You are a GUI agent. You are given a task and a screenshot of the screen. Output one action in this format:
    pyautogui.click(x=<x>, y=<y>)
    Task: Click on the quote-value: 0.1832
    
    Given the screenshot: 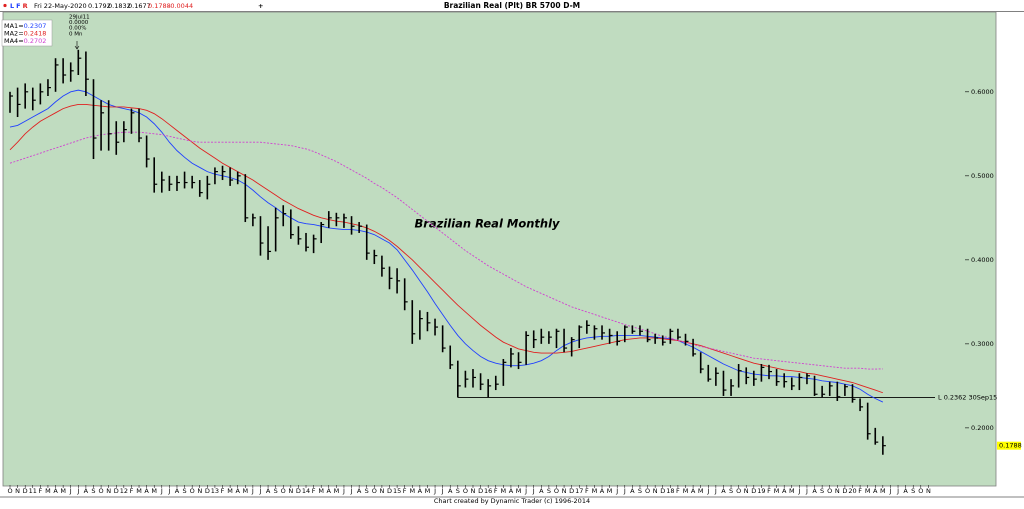 What is the action you would take?
    pyautogui.click(x=119, y=6)
    